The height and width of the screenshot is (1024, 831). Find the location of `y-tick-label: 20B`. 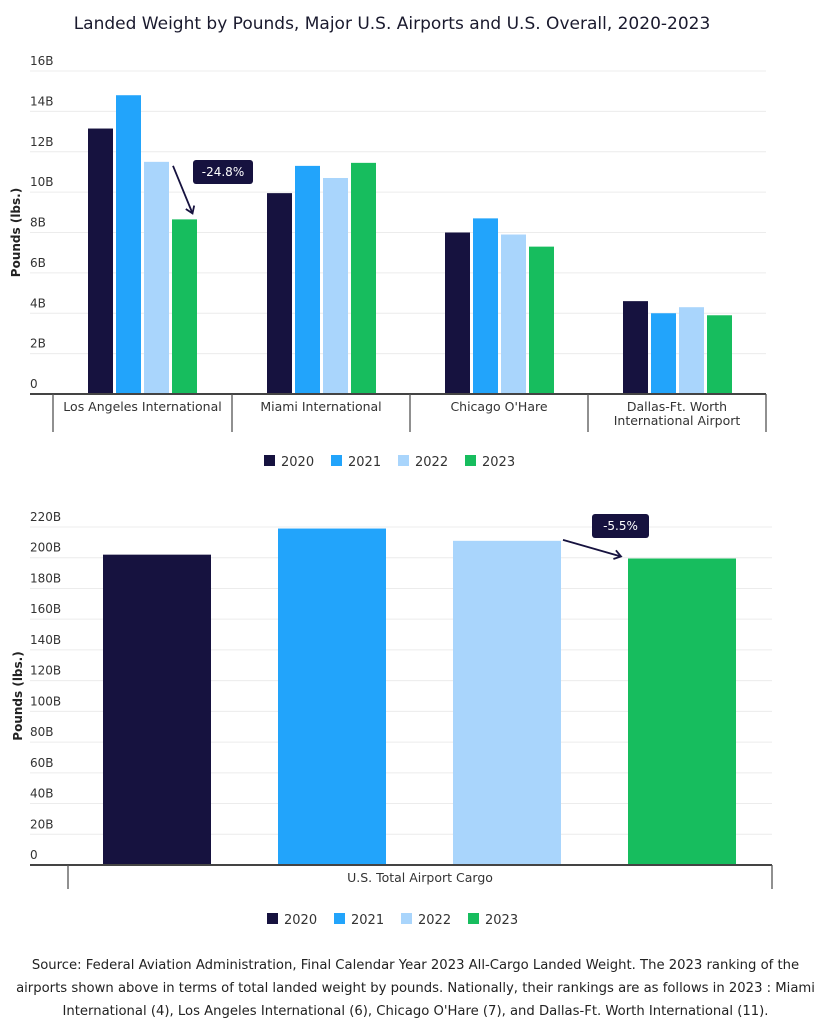

y-tick-label: 20B is located at coordinates (42, 824).